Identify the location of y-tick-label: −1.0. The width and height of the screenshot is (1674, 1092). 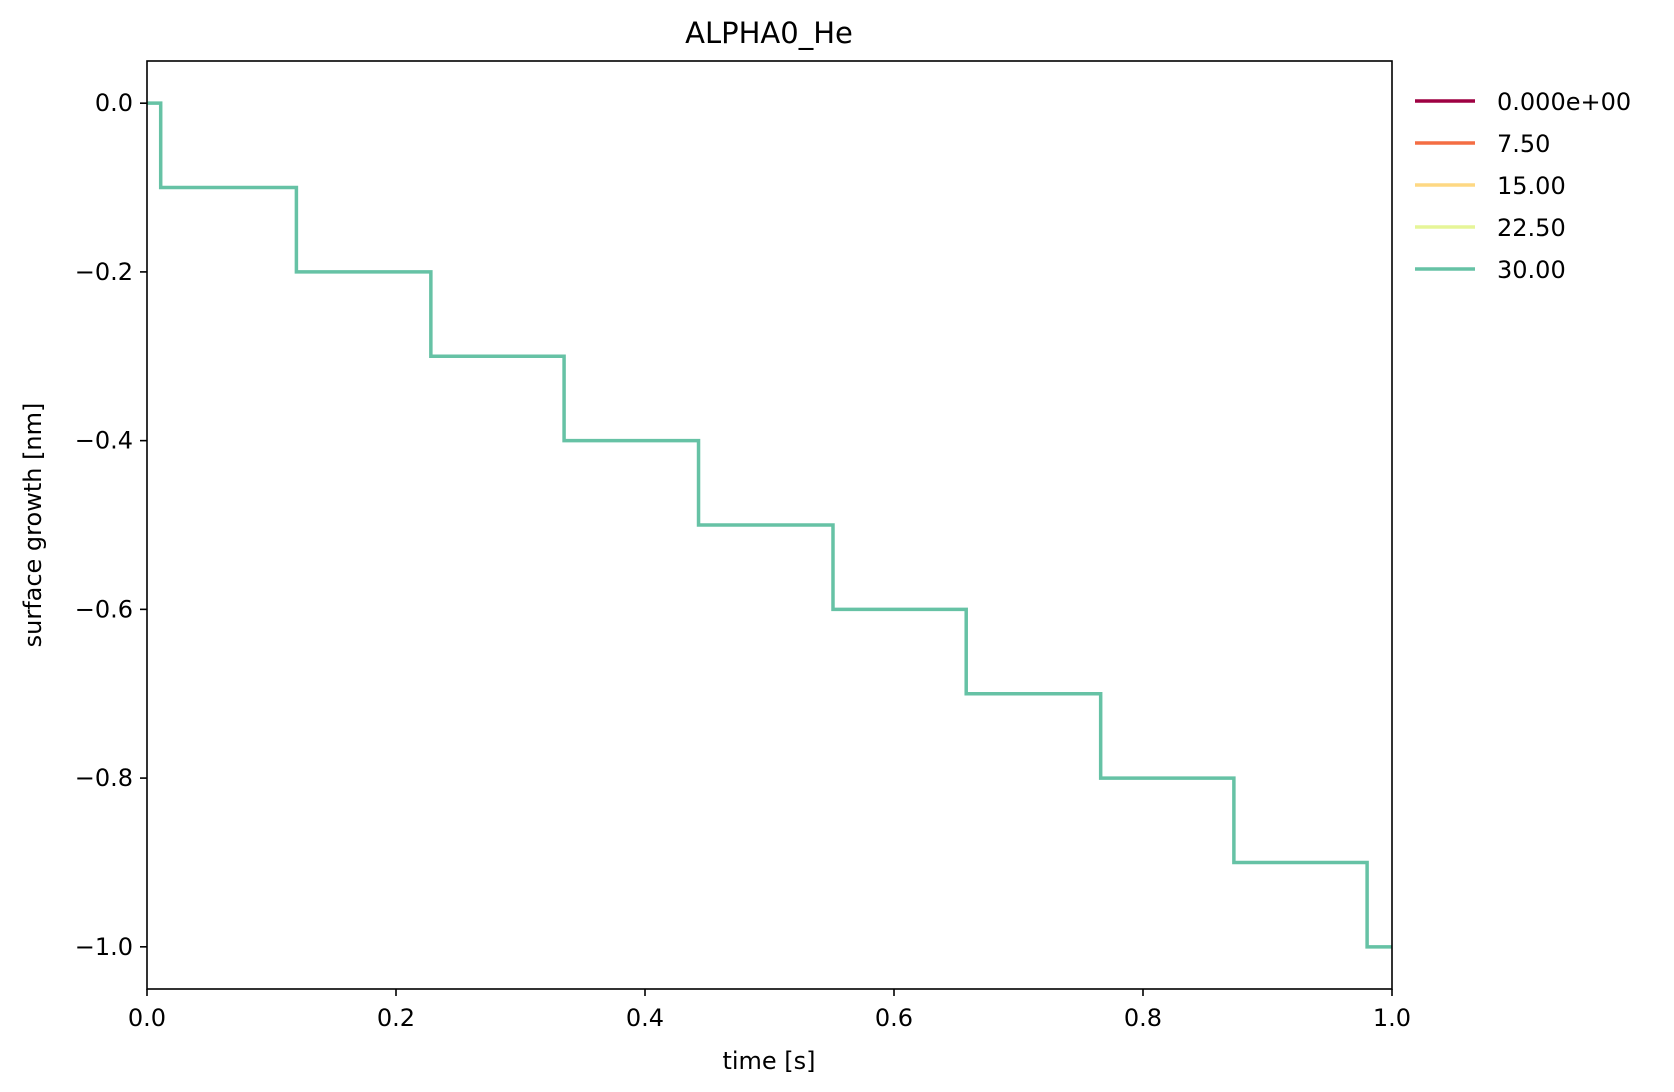
(104, 947).